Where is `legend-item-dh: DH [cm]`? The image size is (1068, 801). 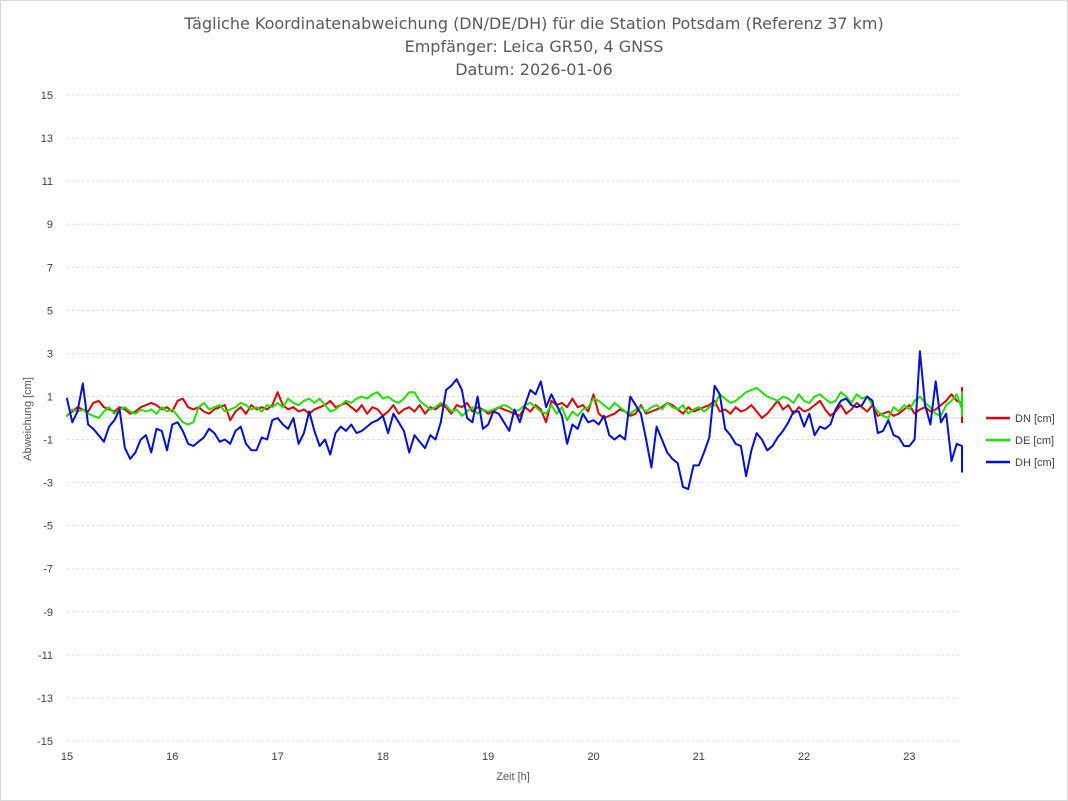 legend-item-dh: DH [cm] is located at coordinates (1020, 463).